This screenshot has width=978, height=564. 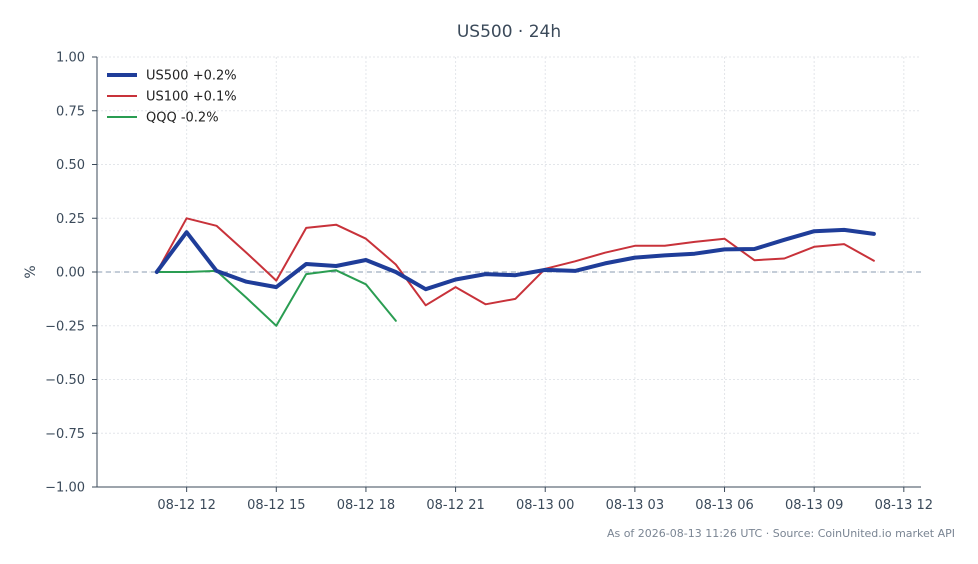 What do you see at coordinates (545, 505) in the screenshot?
I see `x-tick-label: 08-13 00` at bounding box center [545, 505].